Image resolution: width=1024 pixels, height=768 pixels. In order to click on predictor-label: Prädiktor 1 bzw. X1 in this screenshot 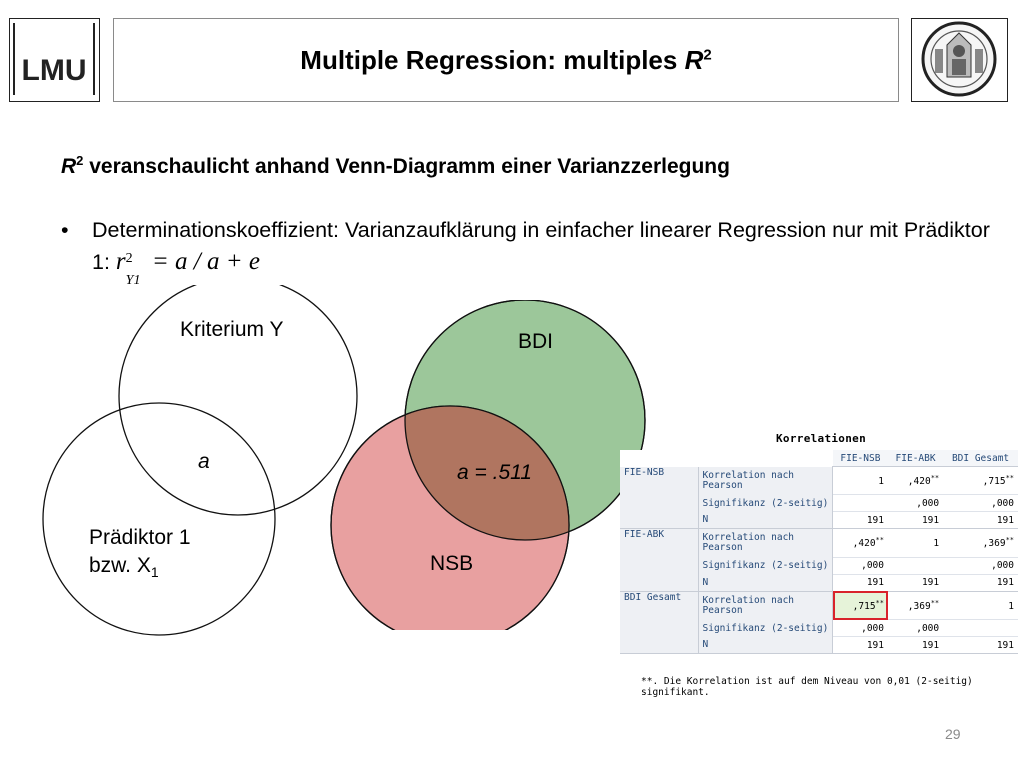, I will do `click(140, 553)`.